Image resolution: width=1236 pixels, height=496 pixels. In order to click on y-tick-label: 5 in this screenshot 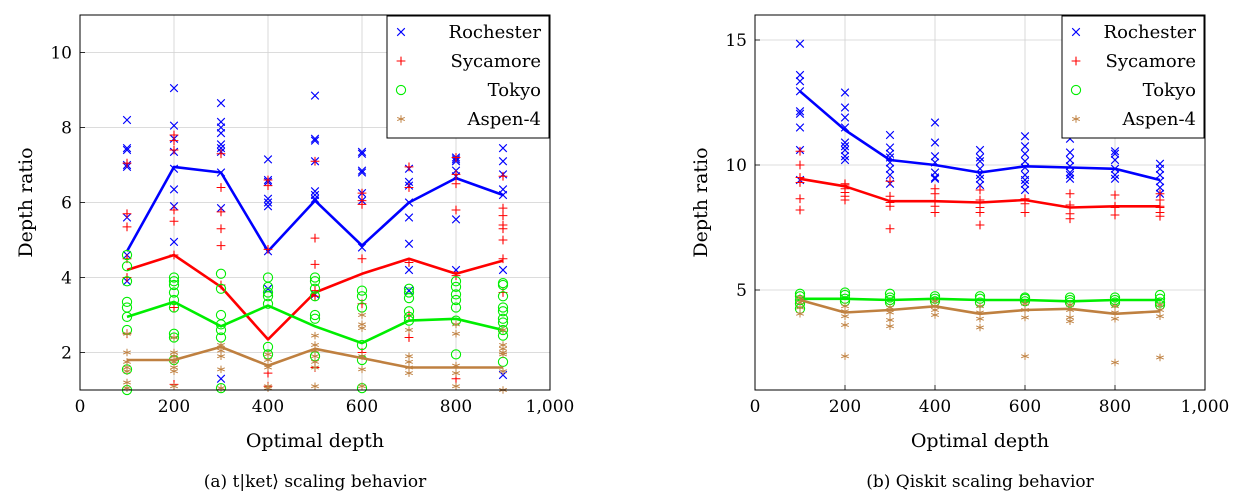, I will do `click(741, 291)`.